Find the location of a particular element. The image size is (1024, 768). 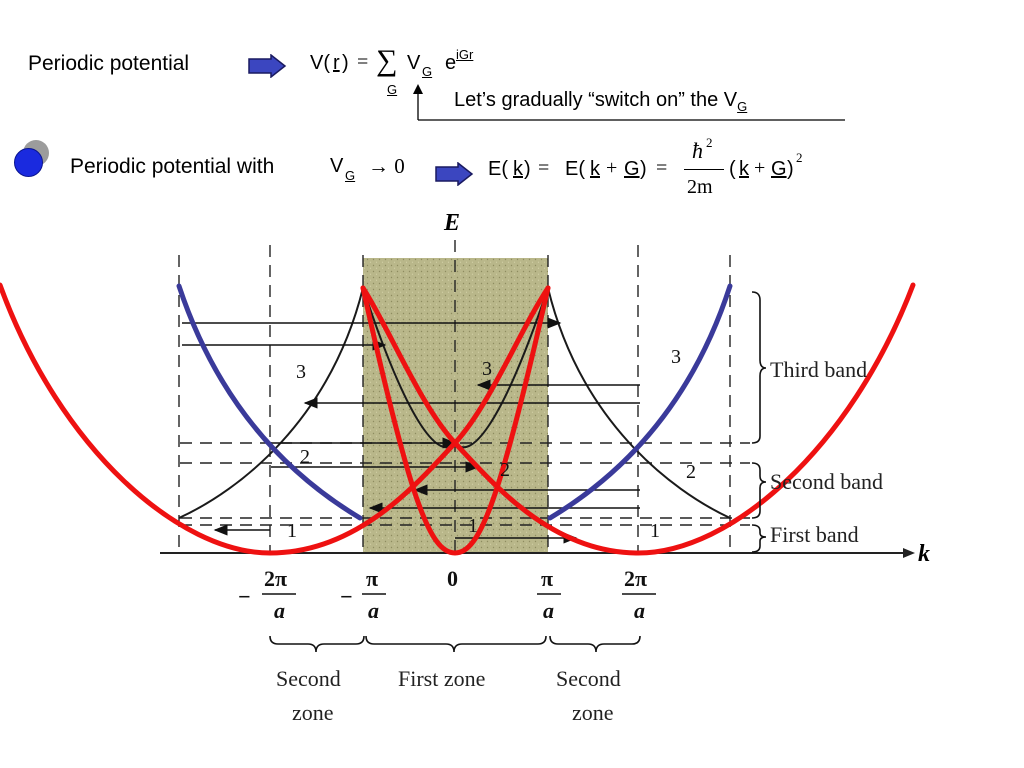

first-band-brace is located at coordinates (759, 538).